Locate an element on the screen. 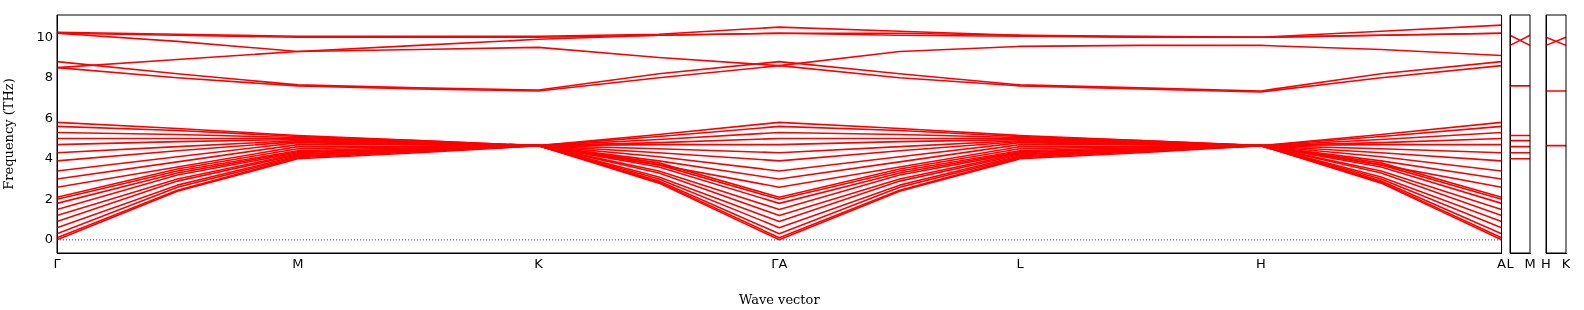  y-tick-label: 6 is located at coordinates (48, 117).